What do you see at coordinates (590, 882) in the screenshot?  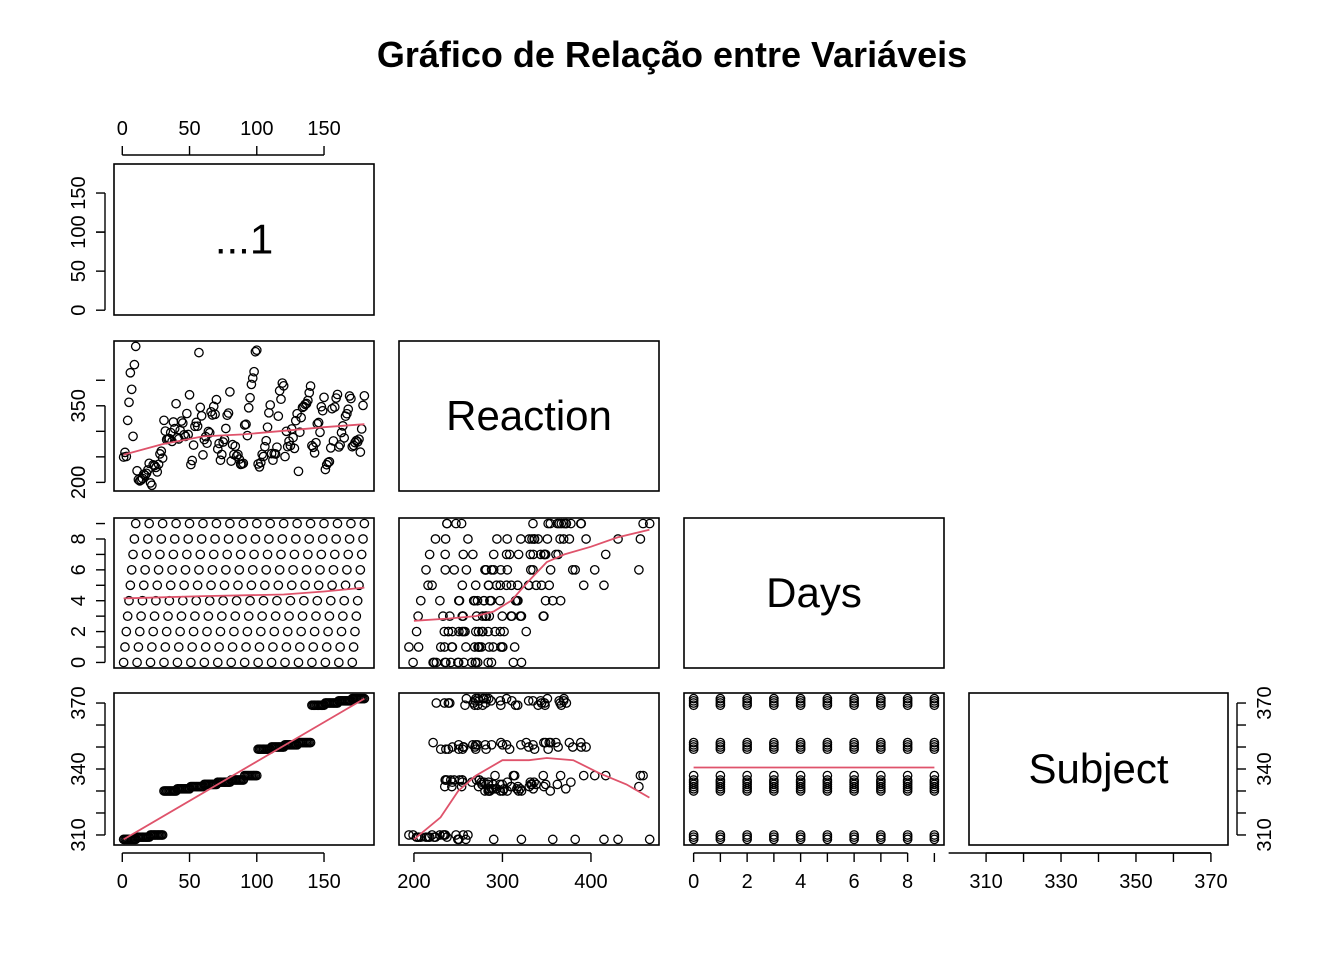 I see `tick-label: 400` at bounding box center [590, 882].